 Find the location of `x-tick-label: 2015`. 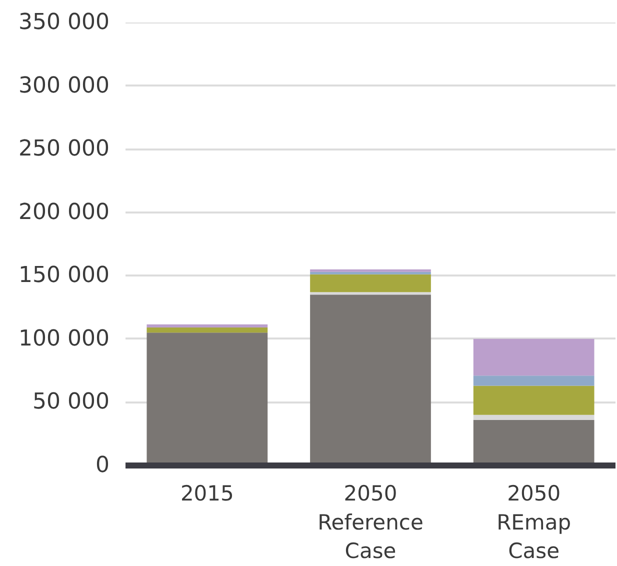

x-tick-label: 2015 is located at coordinates (207, 494).